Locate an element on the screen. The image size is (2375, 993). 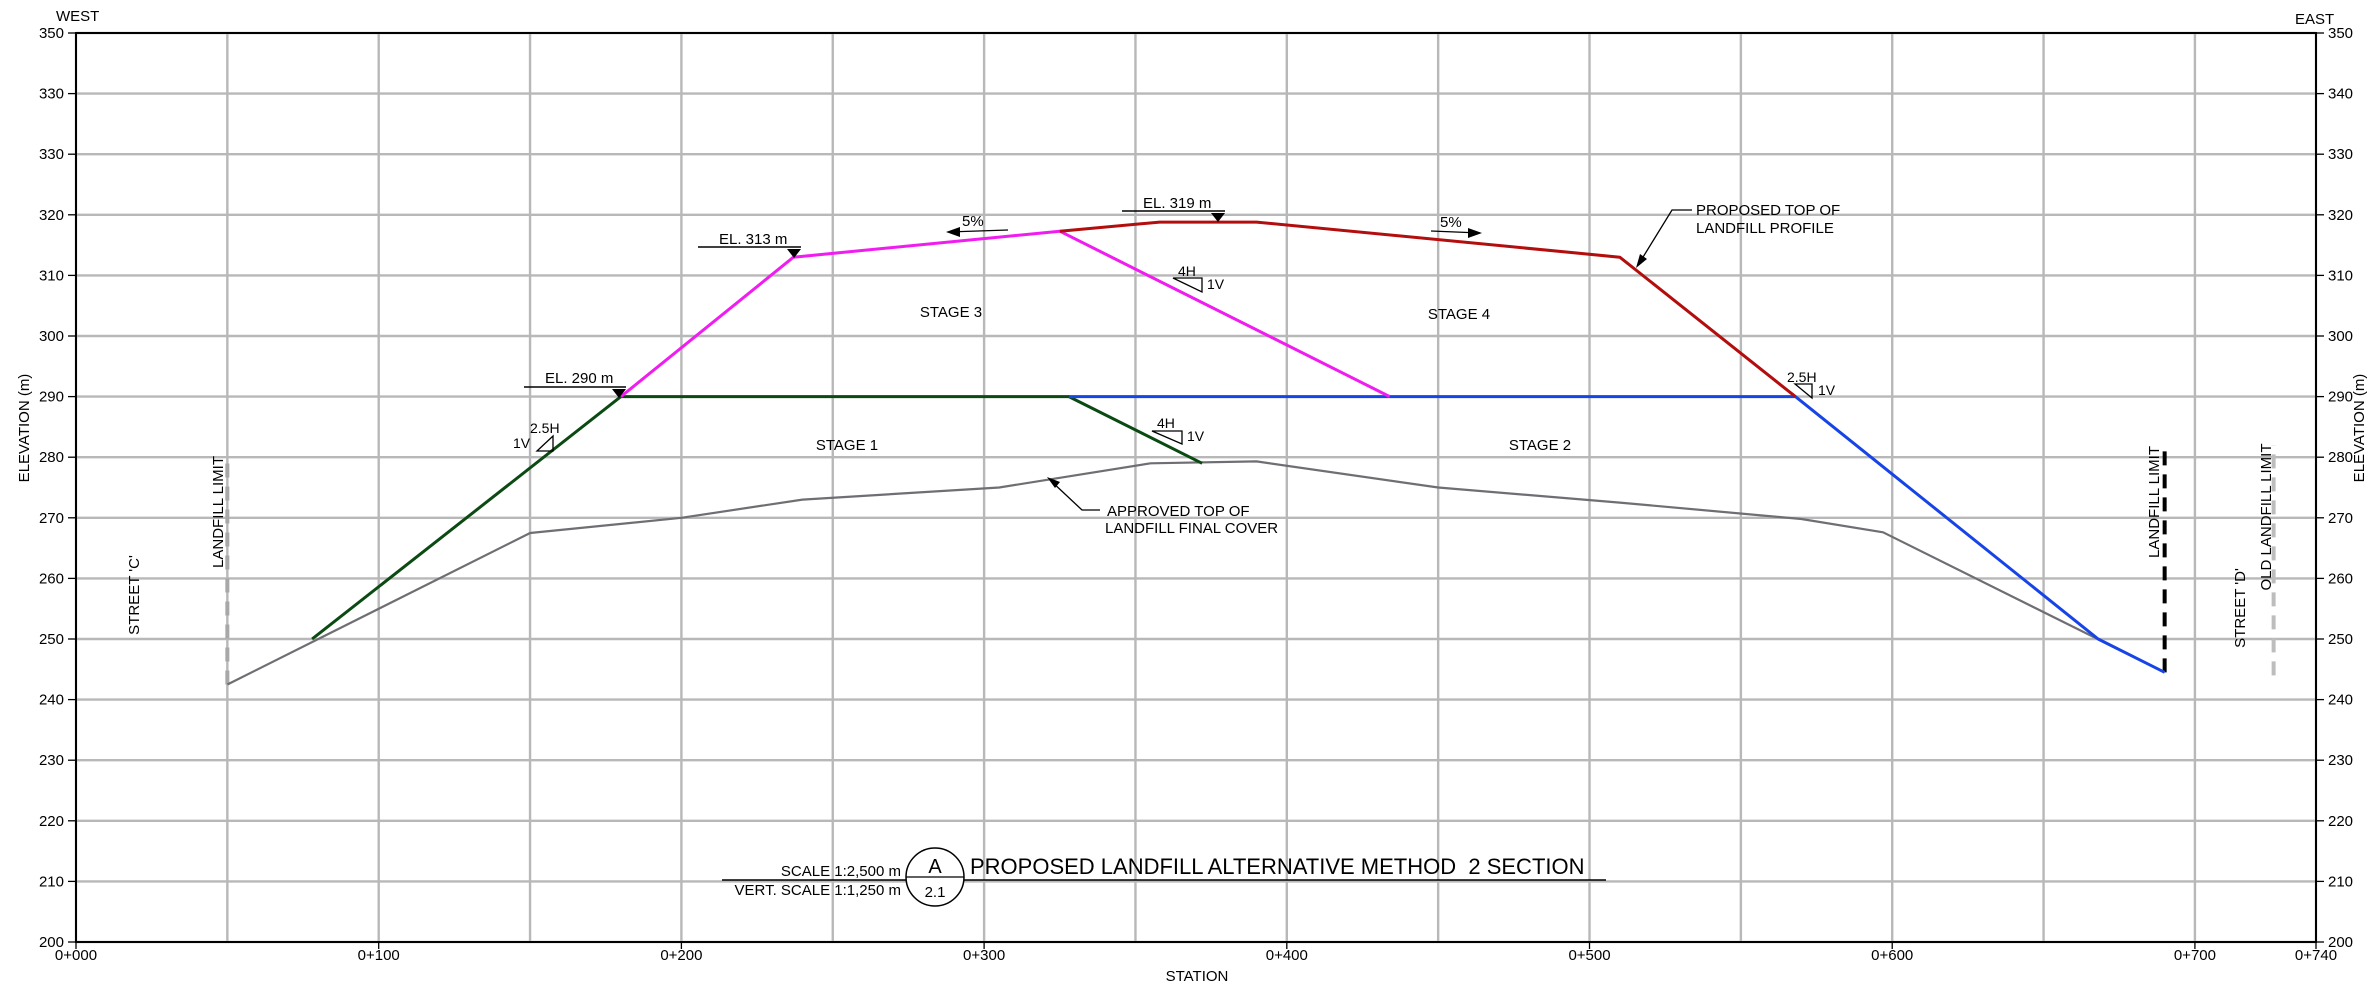
scale-text: SCALE 1:2,500 m is located at coordinates (841, 871).